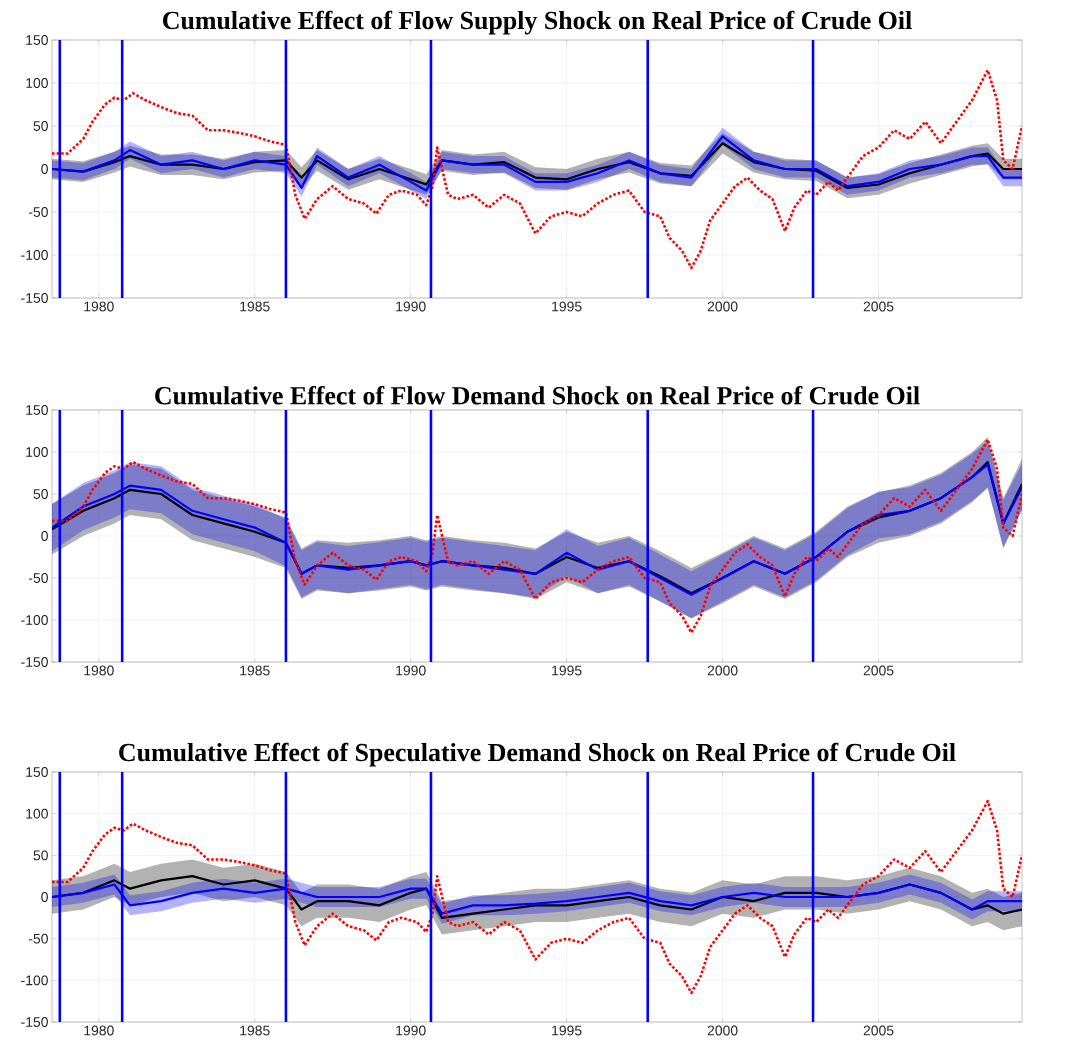 The height and width of the screenshot is (1046, 1070). What do you see at coordinates (537, 754) in the screenshot?
I see `chart-title: Cumulative Effect of Speculative Demand Shock on Real Price of Crude Oil` at bounding box center [537, 754].